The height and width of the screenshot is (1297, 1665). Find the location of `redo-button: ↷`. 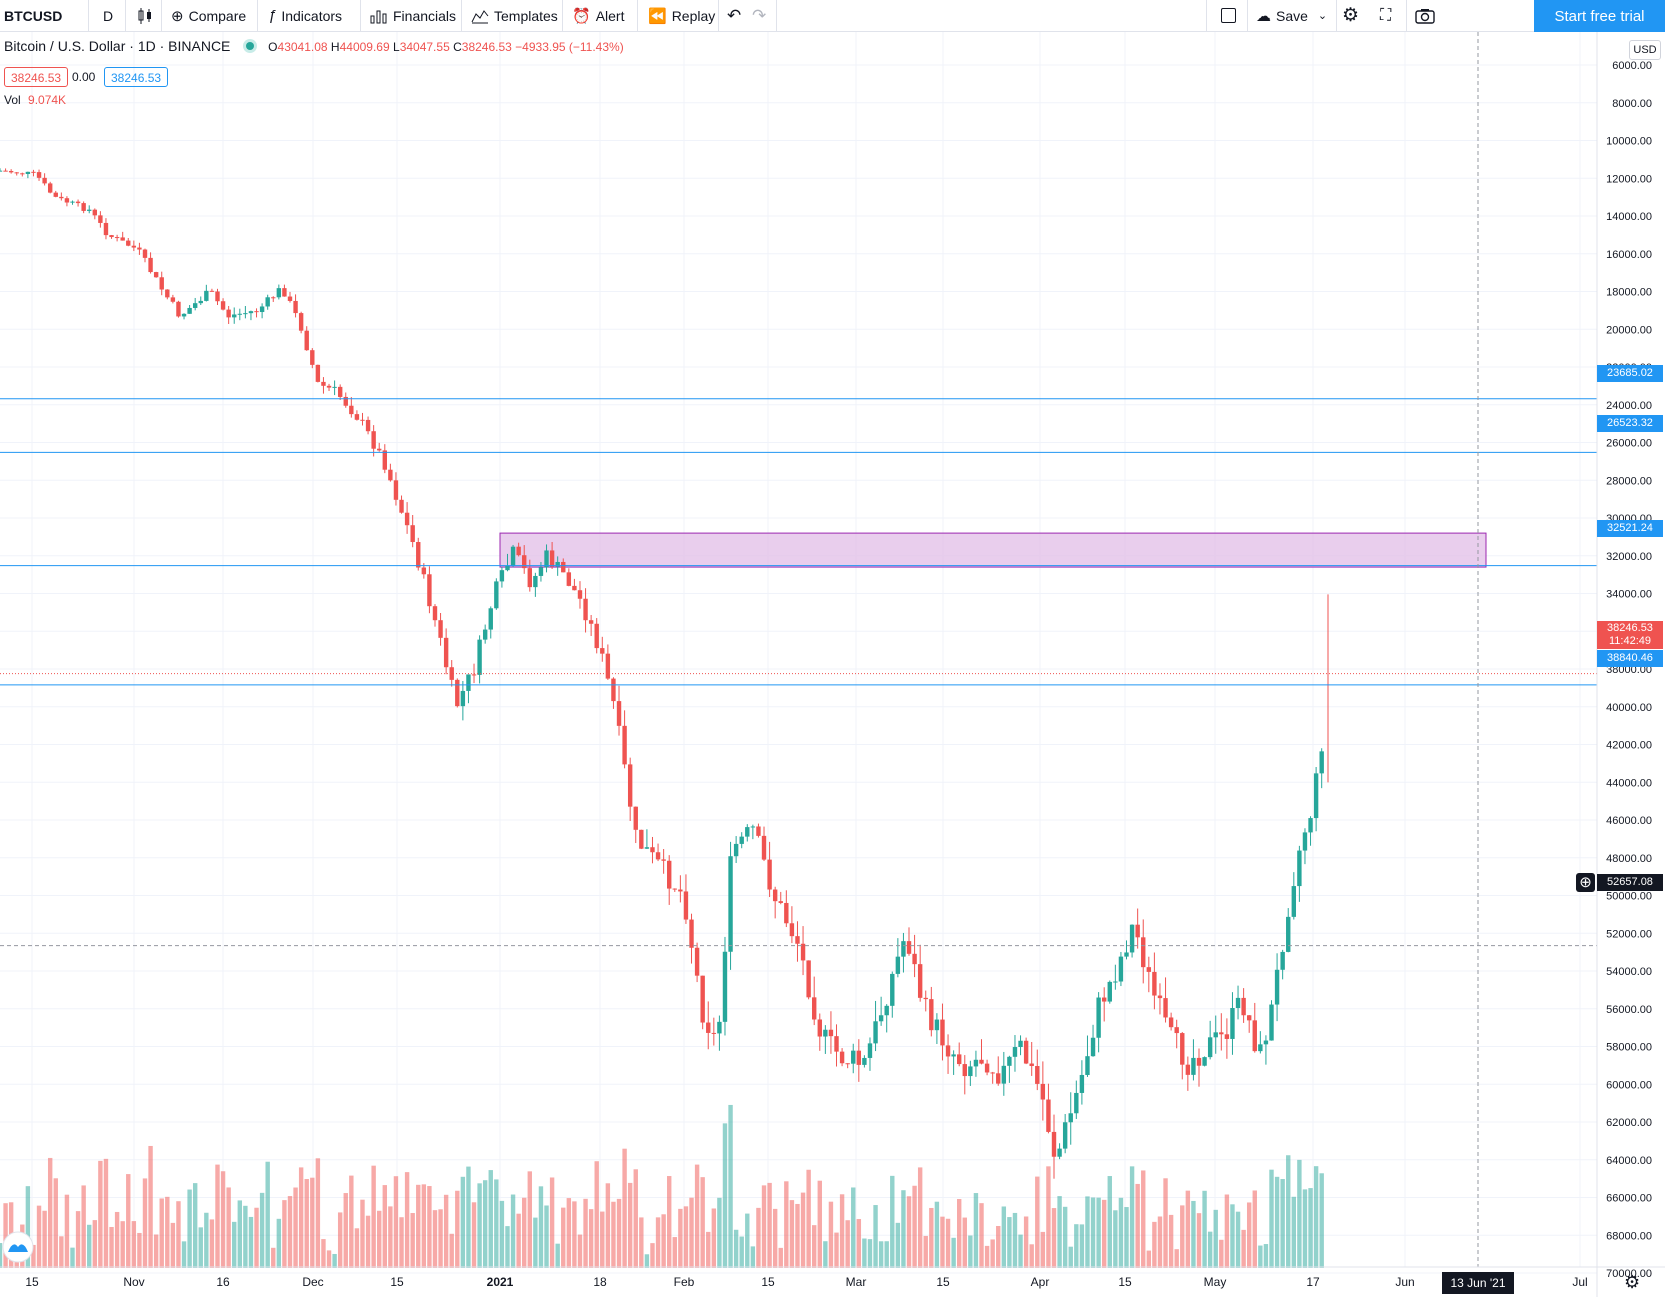

redo-button: ↷ is located at coordinates (759, 15).